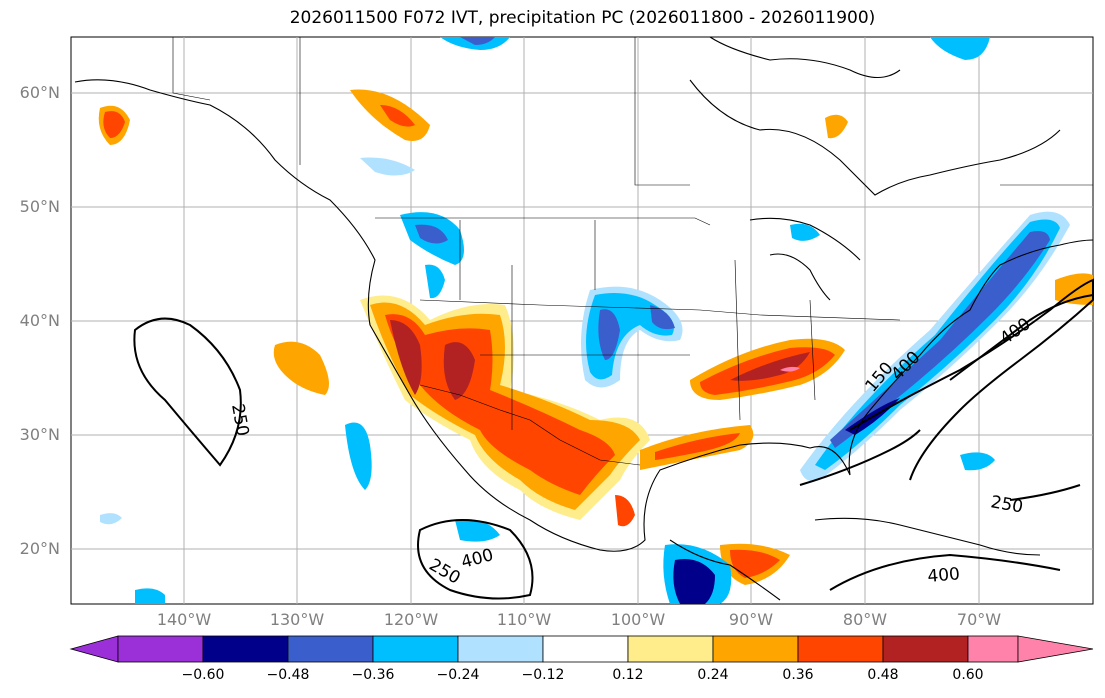 The image size is (1105, 698). What do you see at coordinates (411, 619) in the screenshot?
I see `lon-label: 120°W` at bounding box center [411, 619].